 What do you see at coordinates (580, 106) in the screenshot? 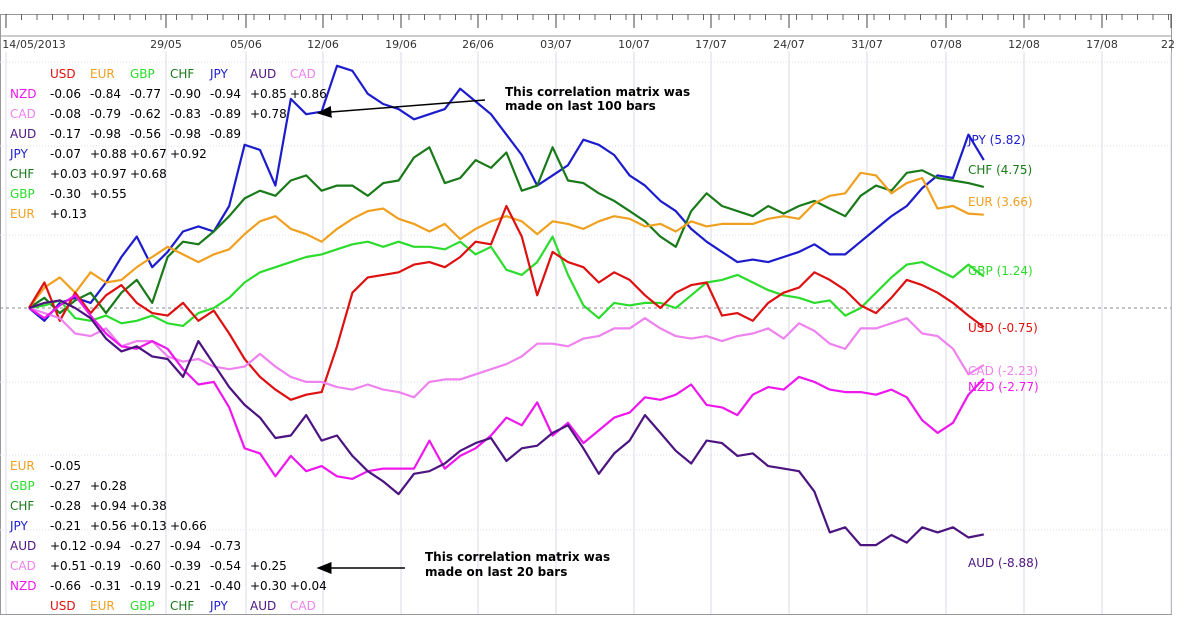
I see `note-100-bars-line2: made on last 100 bars` at bounding box center [580, 106].